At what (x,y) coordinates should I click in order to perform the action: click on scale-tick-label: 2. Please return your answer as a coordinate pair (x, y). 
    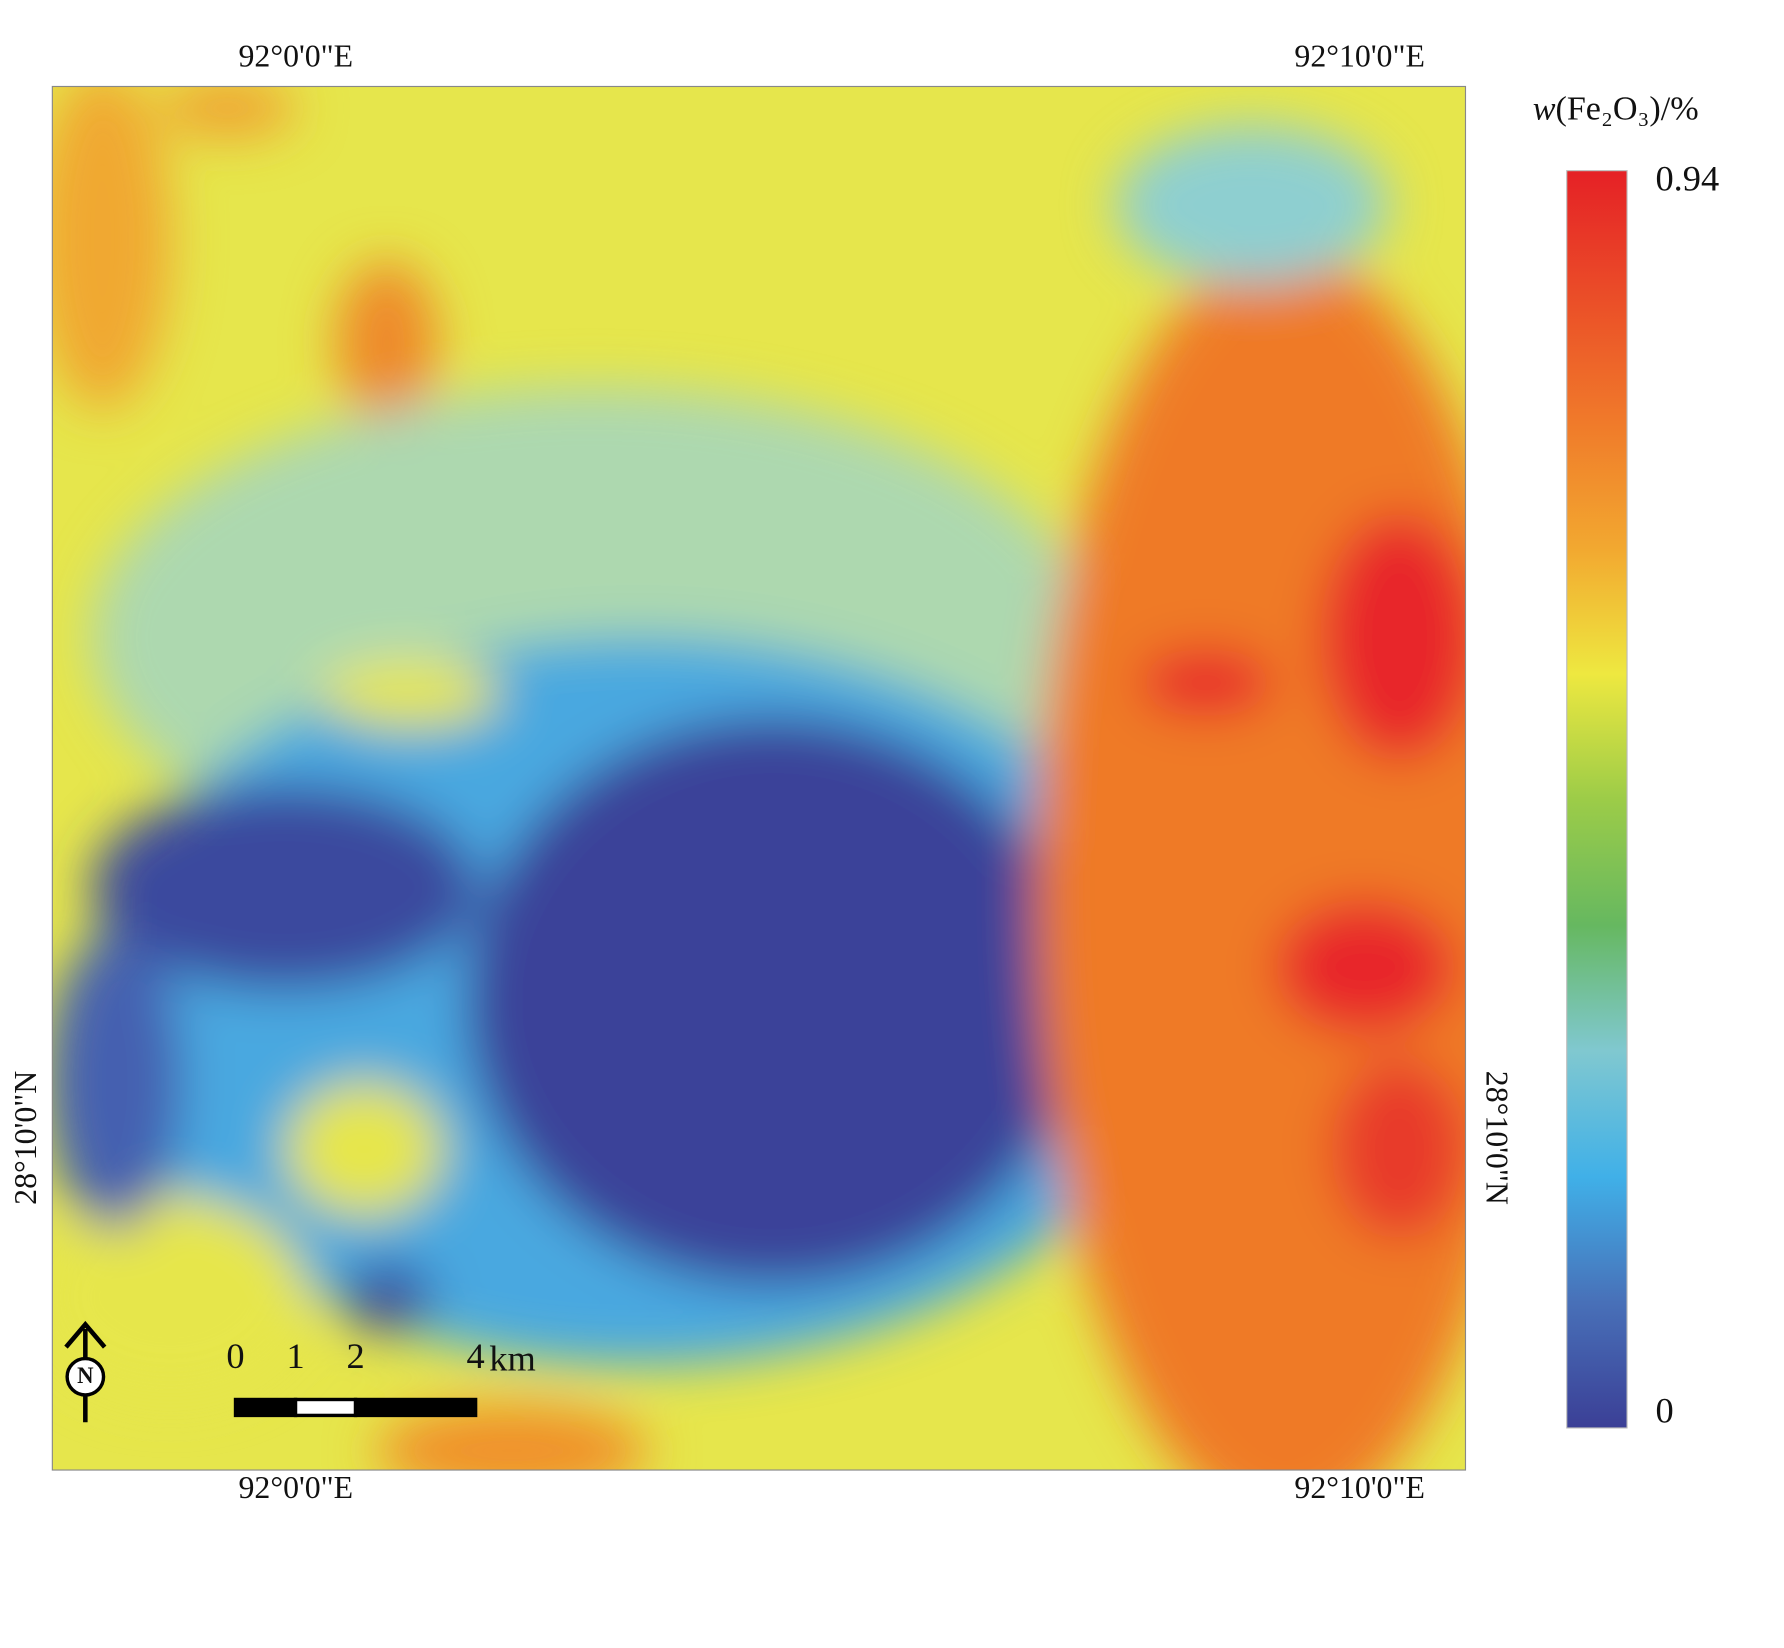
    Looking at the image, I should click on (355, 1356).